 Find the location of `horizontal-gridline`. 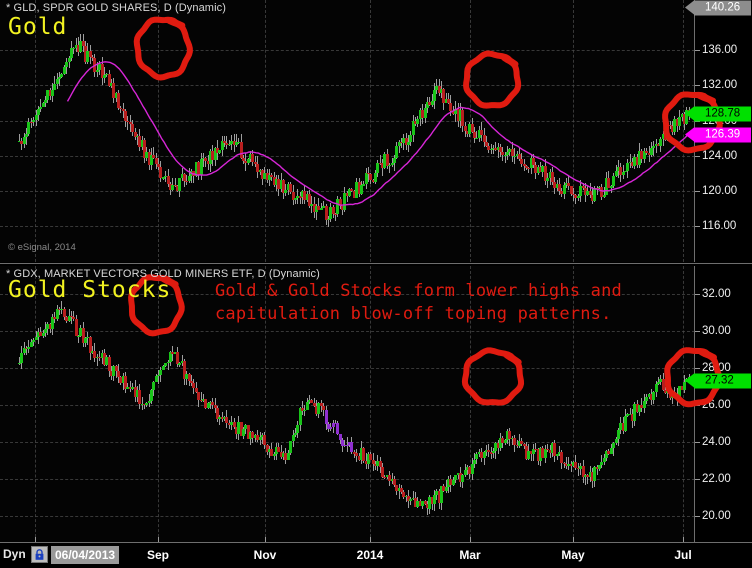

horizontal-gridline is located at coordinates (347, 51).